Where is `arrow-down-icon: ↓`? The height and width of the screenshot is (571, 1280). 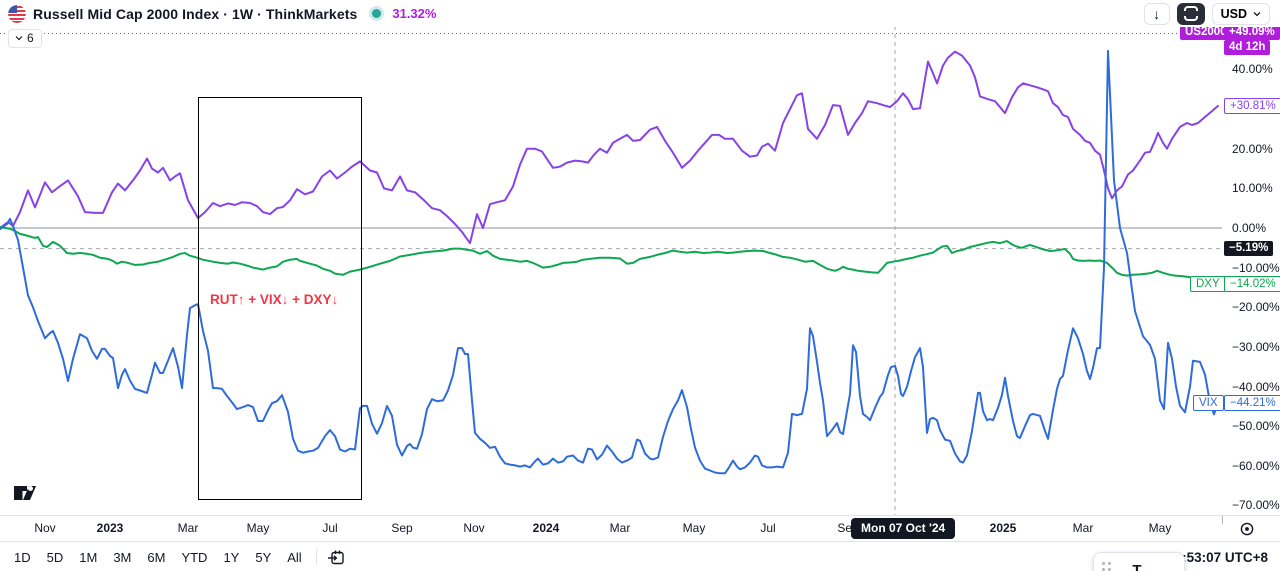
arrow-down-icon: ↓ is located at coordinates (1157, 13).